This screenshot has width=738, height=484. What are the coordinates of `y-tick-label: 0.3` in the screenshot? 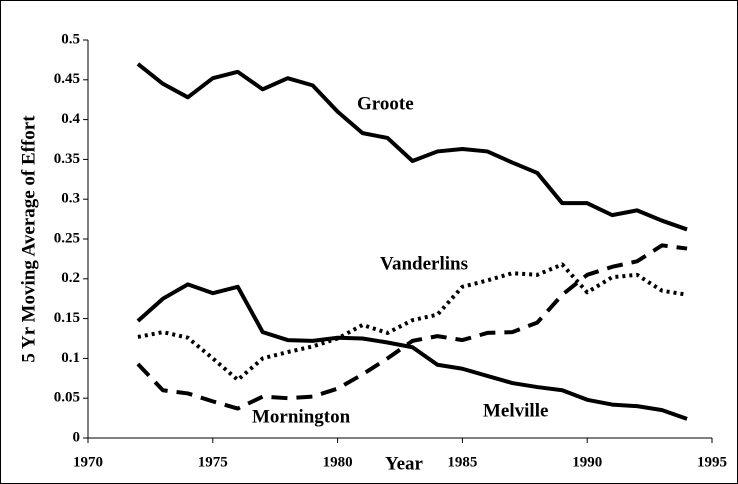 It's located at (70, 199).